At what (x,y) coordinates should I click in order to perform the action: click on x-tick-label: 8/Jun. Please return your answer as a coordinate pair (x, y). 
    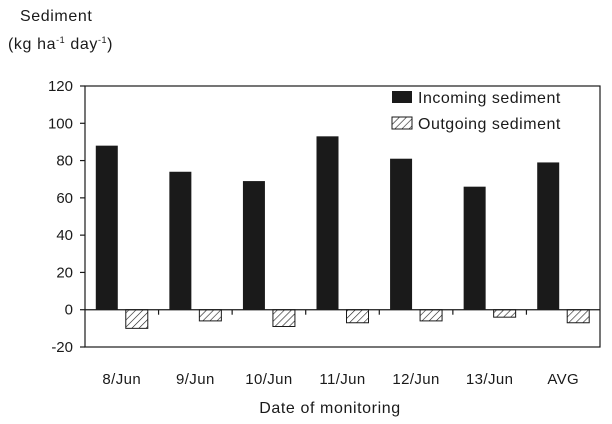
    Looking at the image, I should click on (121, 379).